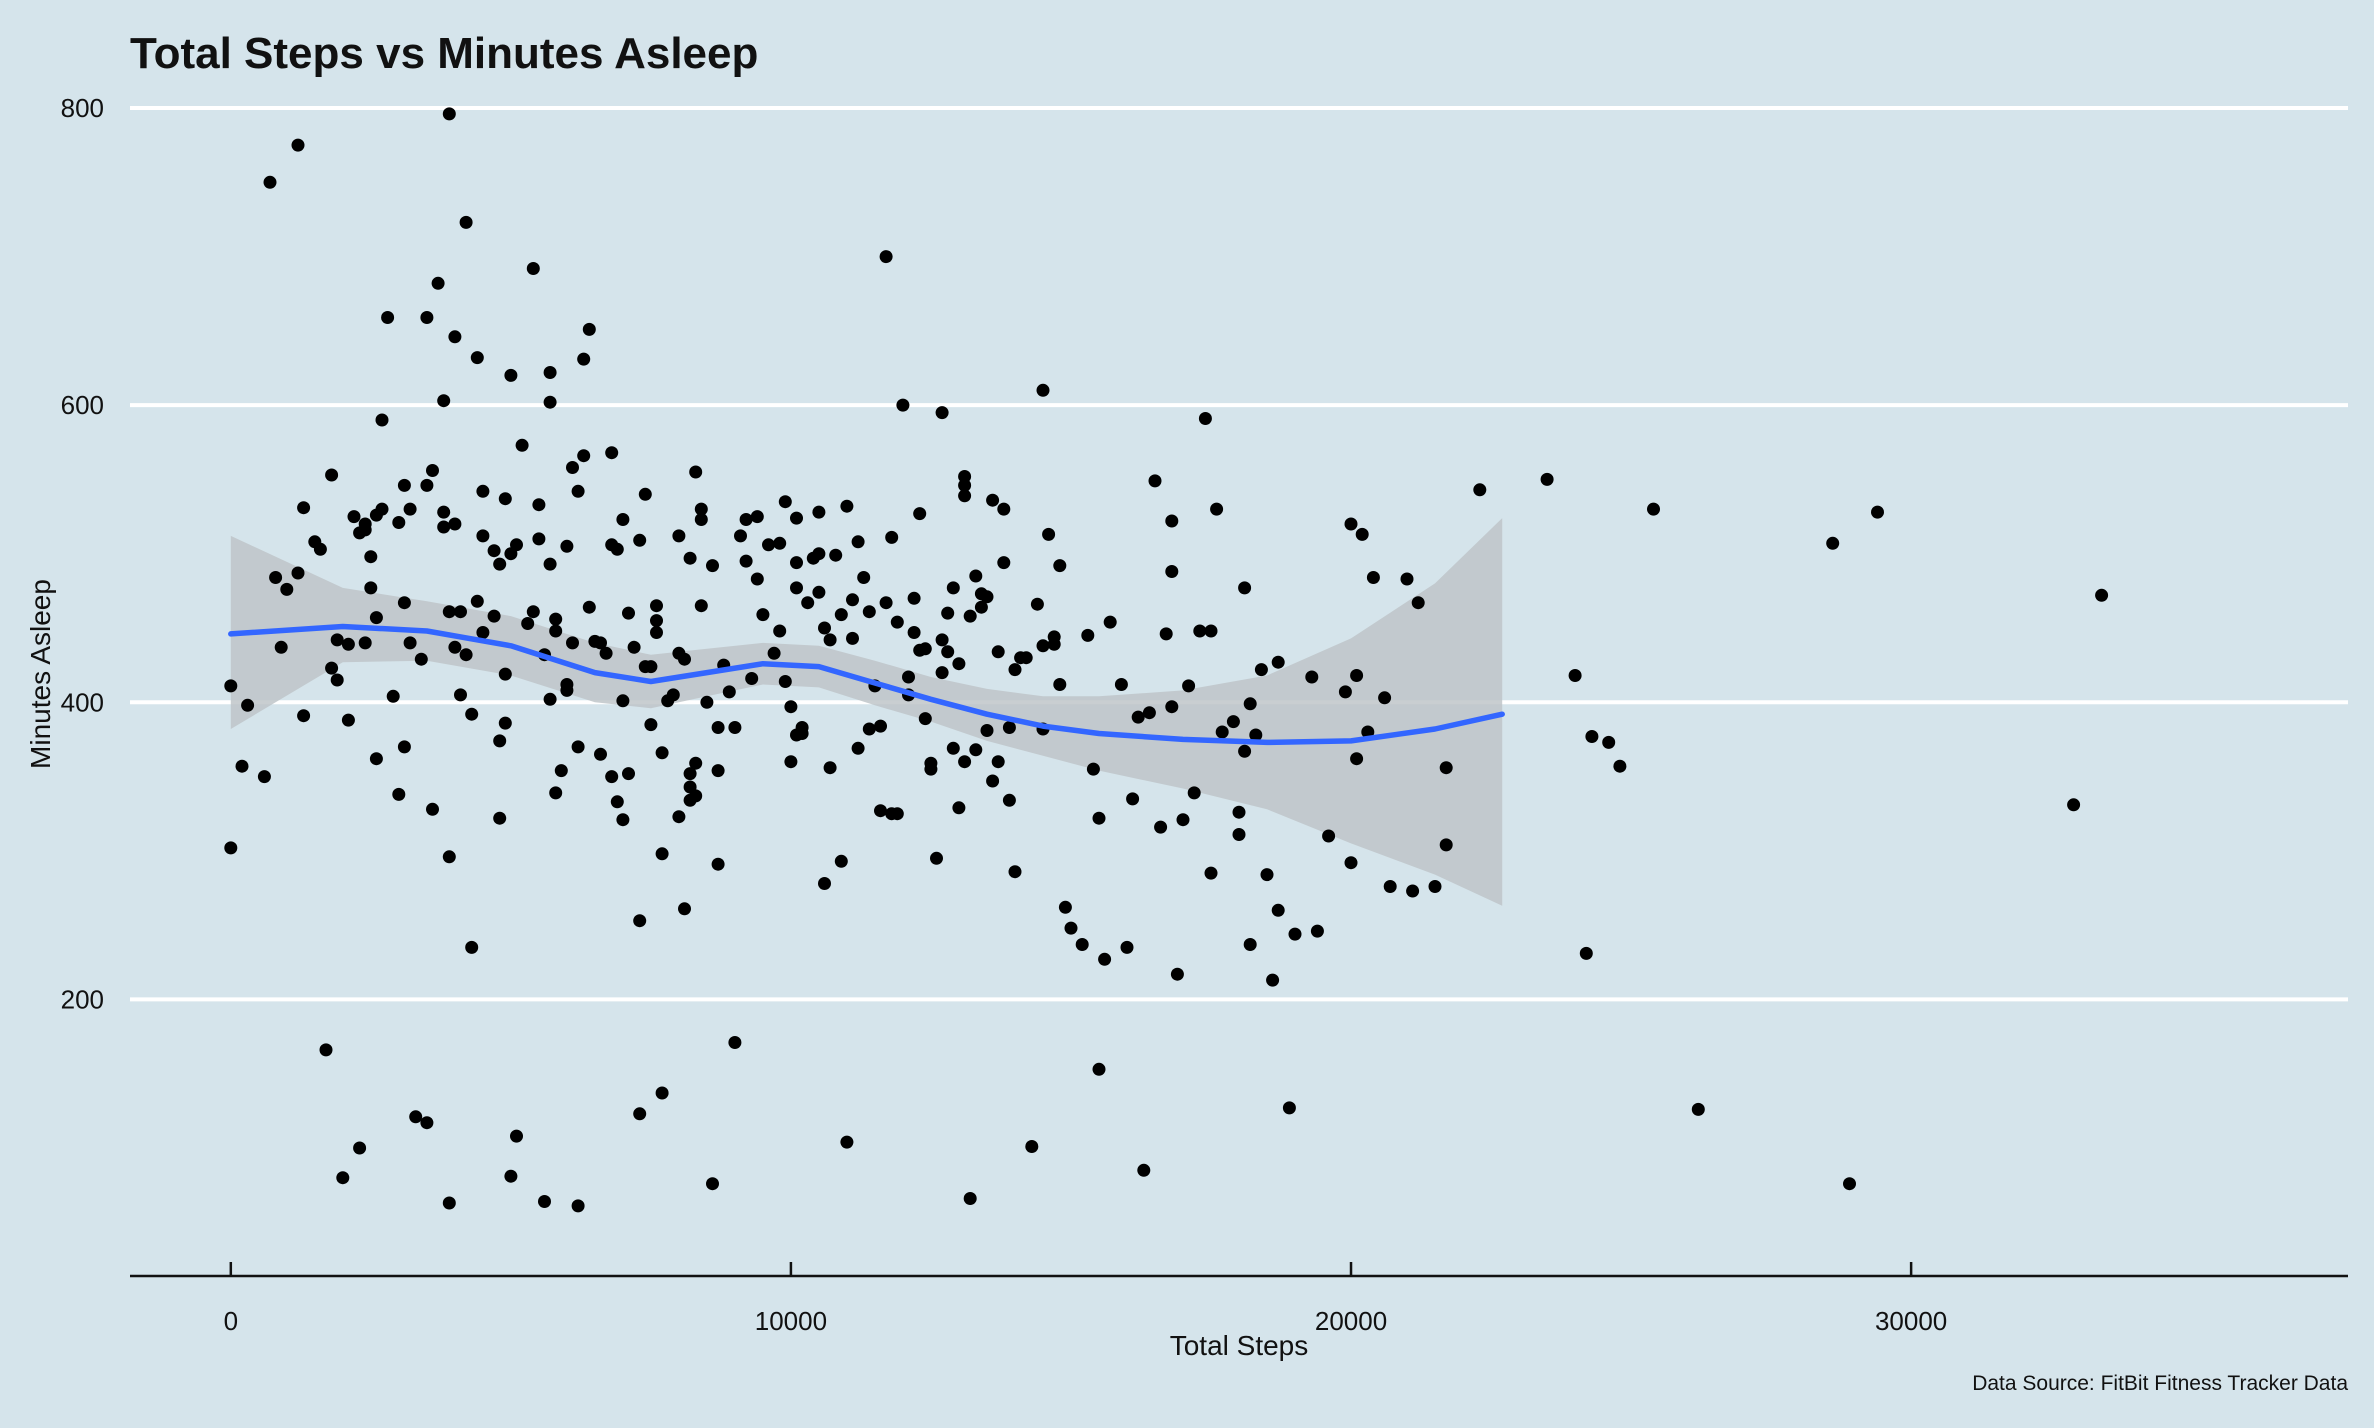 The height and width of the screenshot is (1428, 2374). What do you see at coordinates (866, 684) in the screenshot?
I see `smooth-trend-line` at bounding box center [866, 684].